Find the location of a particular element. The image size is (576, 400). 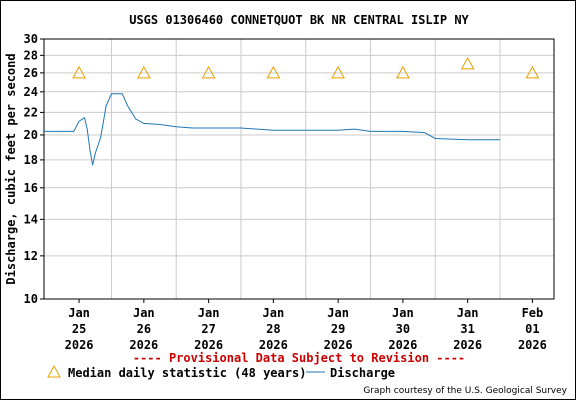

y-tick-label: 14 is located at coordinates (31, 219).